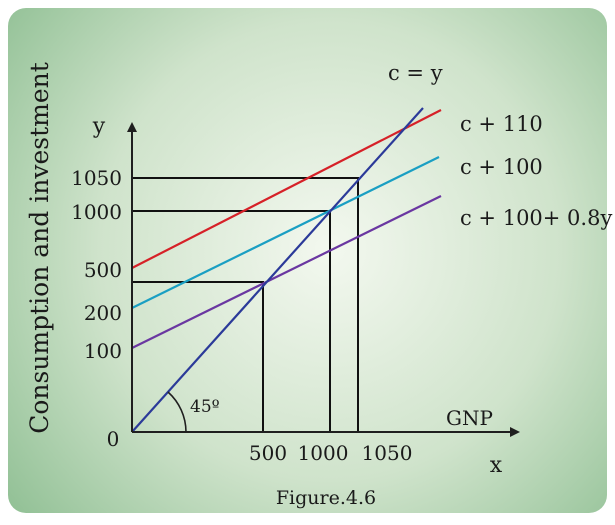 This screenshot has width=615, height=525. Describe the element at coordinates (536, 218) in the screenshot. I see `legend-c-plus-100-plus-0-8y: c + 100+ 0.8y` at that location.